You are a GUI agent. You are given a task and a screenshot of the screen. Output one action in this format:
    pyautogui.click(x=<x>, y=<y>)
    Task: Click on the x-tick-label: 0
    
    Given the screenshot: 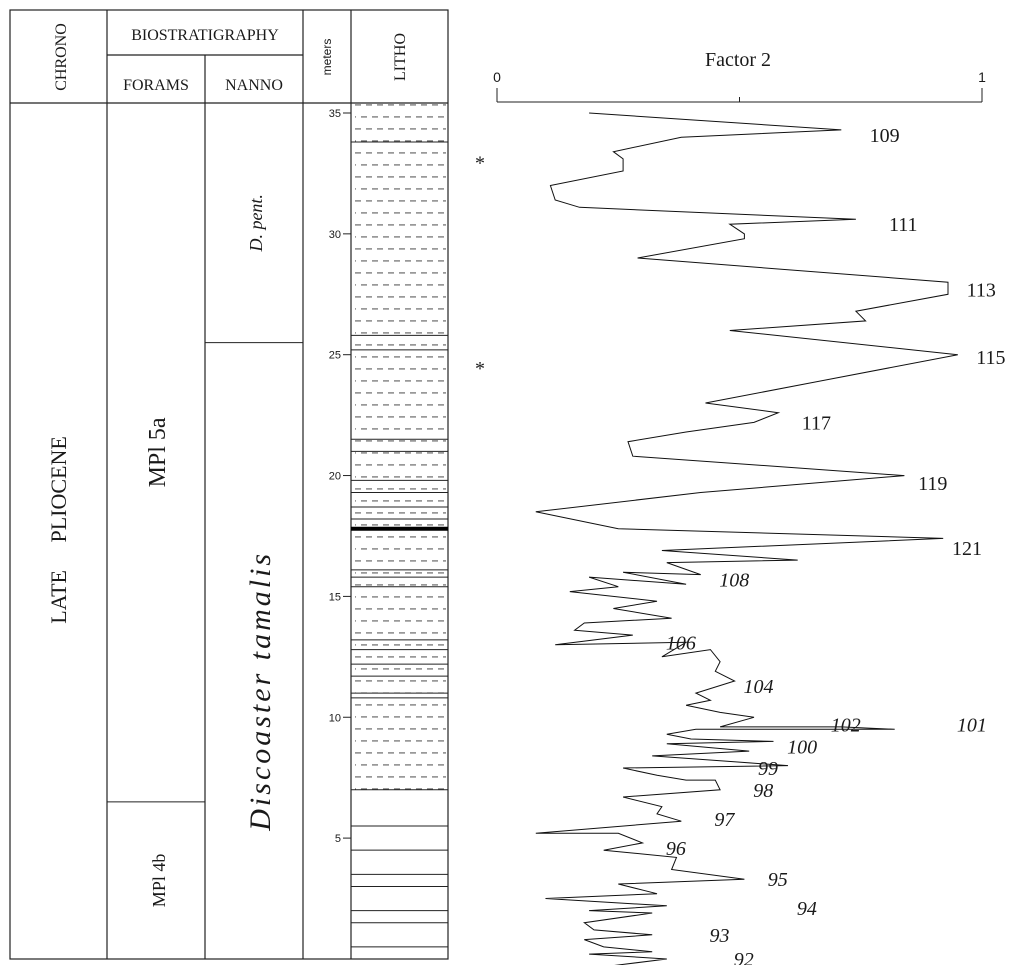 What is the action you would take?
    pyautogui.click(x=497, y=77)
    